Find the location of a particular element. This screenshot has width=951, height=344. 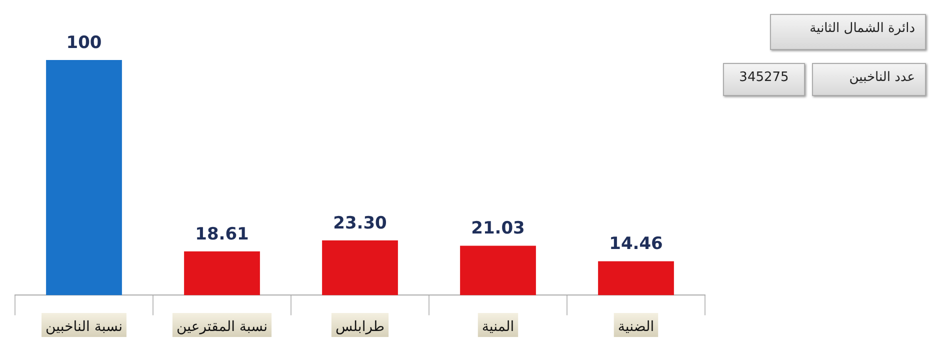

data-label: 21.03 is located at coordinates (498, 228).